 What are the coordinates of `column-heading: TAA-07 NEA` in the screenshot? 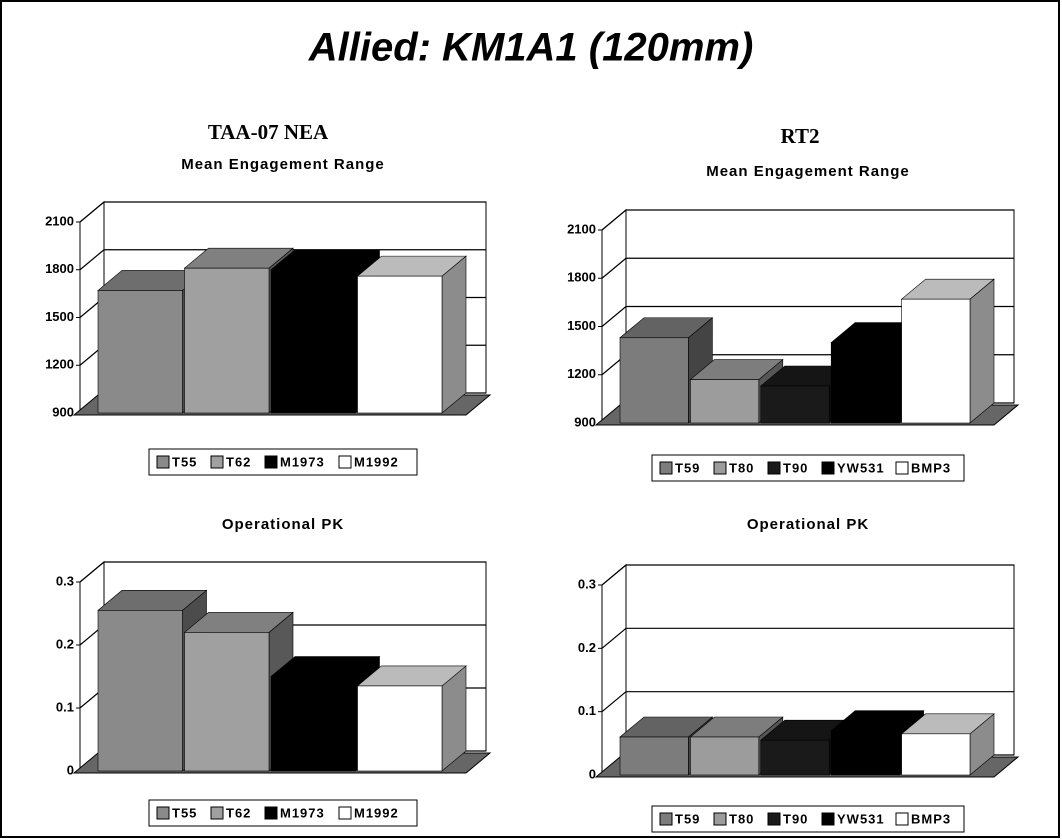 It's located at (268, 132).